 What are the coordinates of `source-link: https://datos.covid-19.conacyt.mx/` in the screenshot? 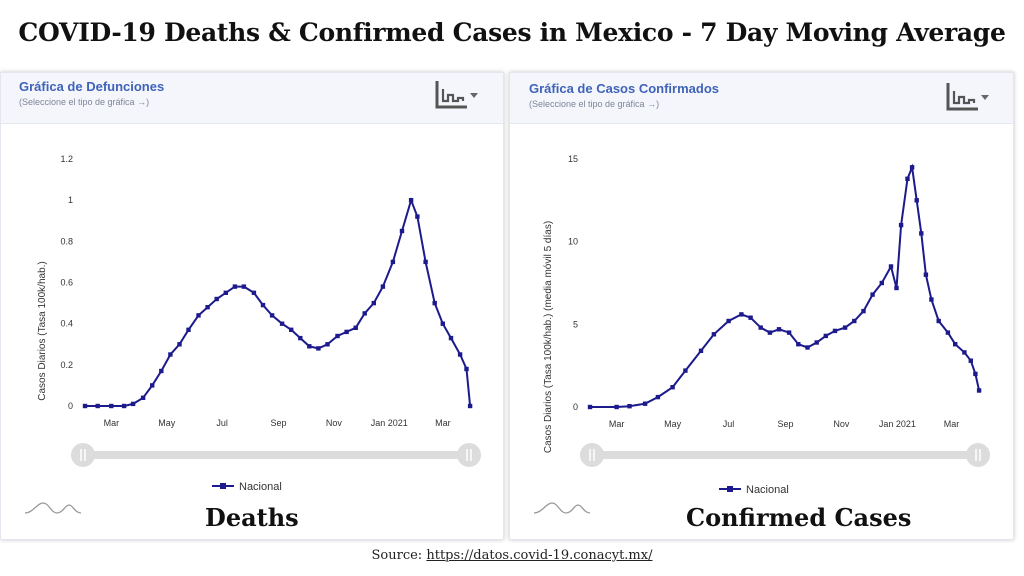 It's located at (539, 555).